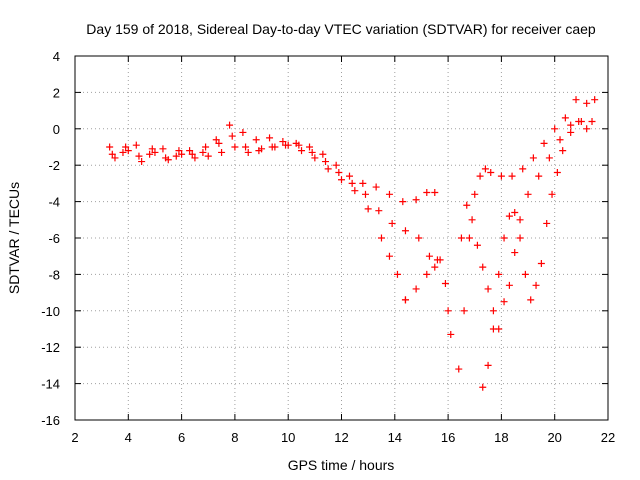 The image size is (640, 480). Describe the element at coordinates (448, 437) in the screenshot. I see `x-tick-label: 16` at that location.